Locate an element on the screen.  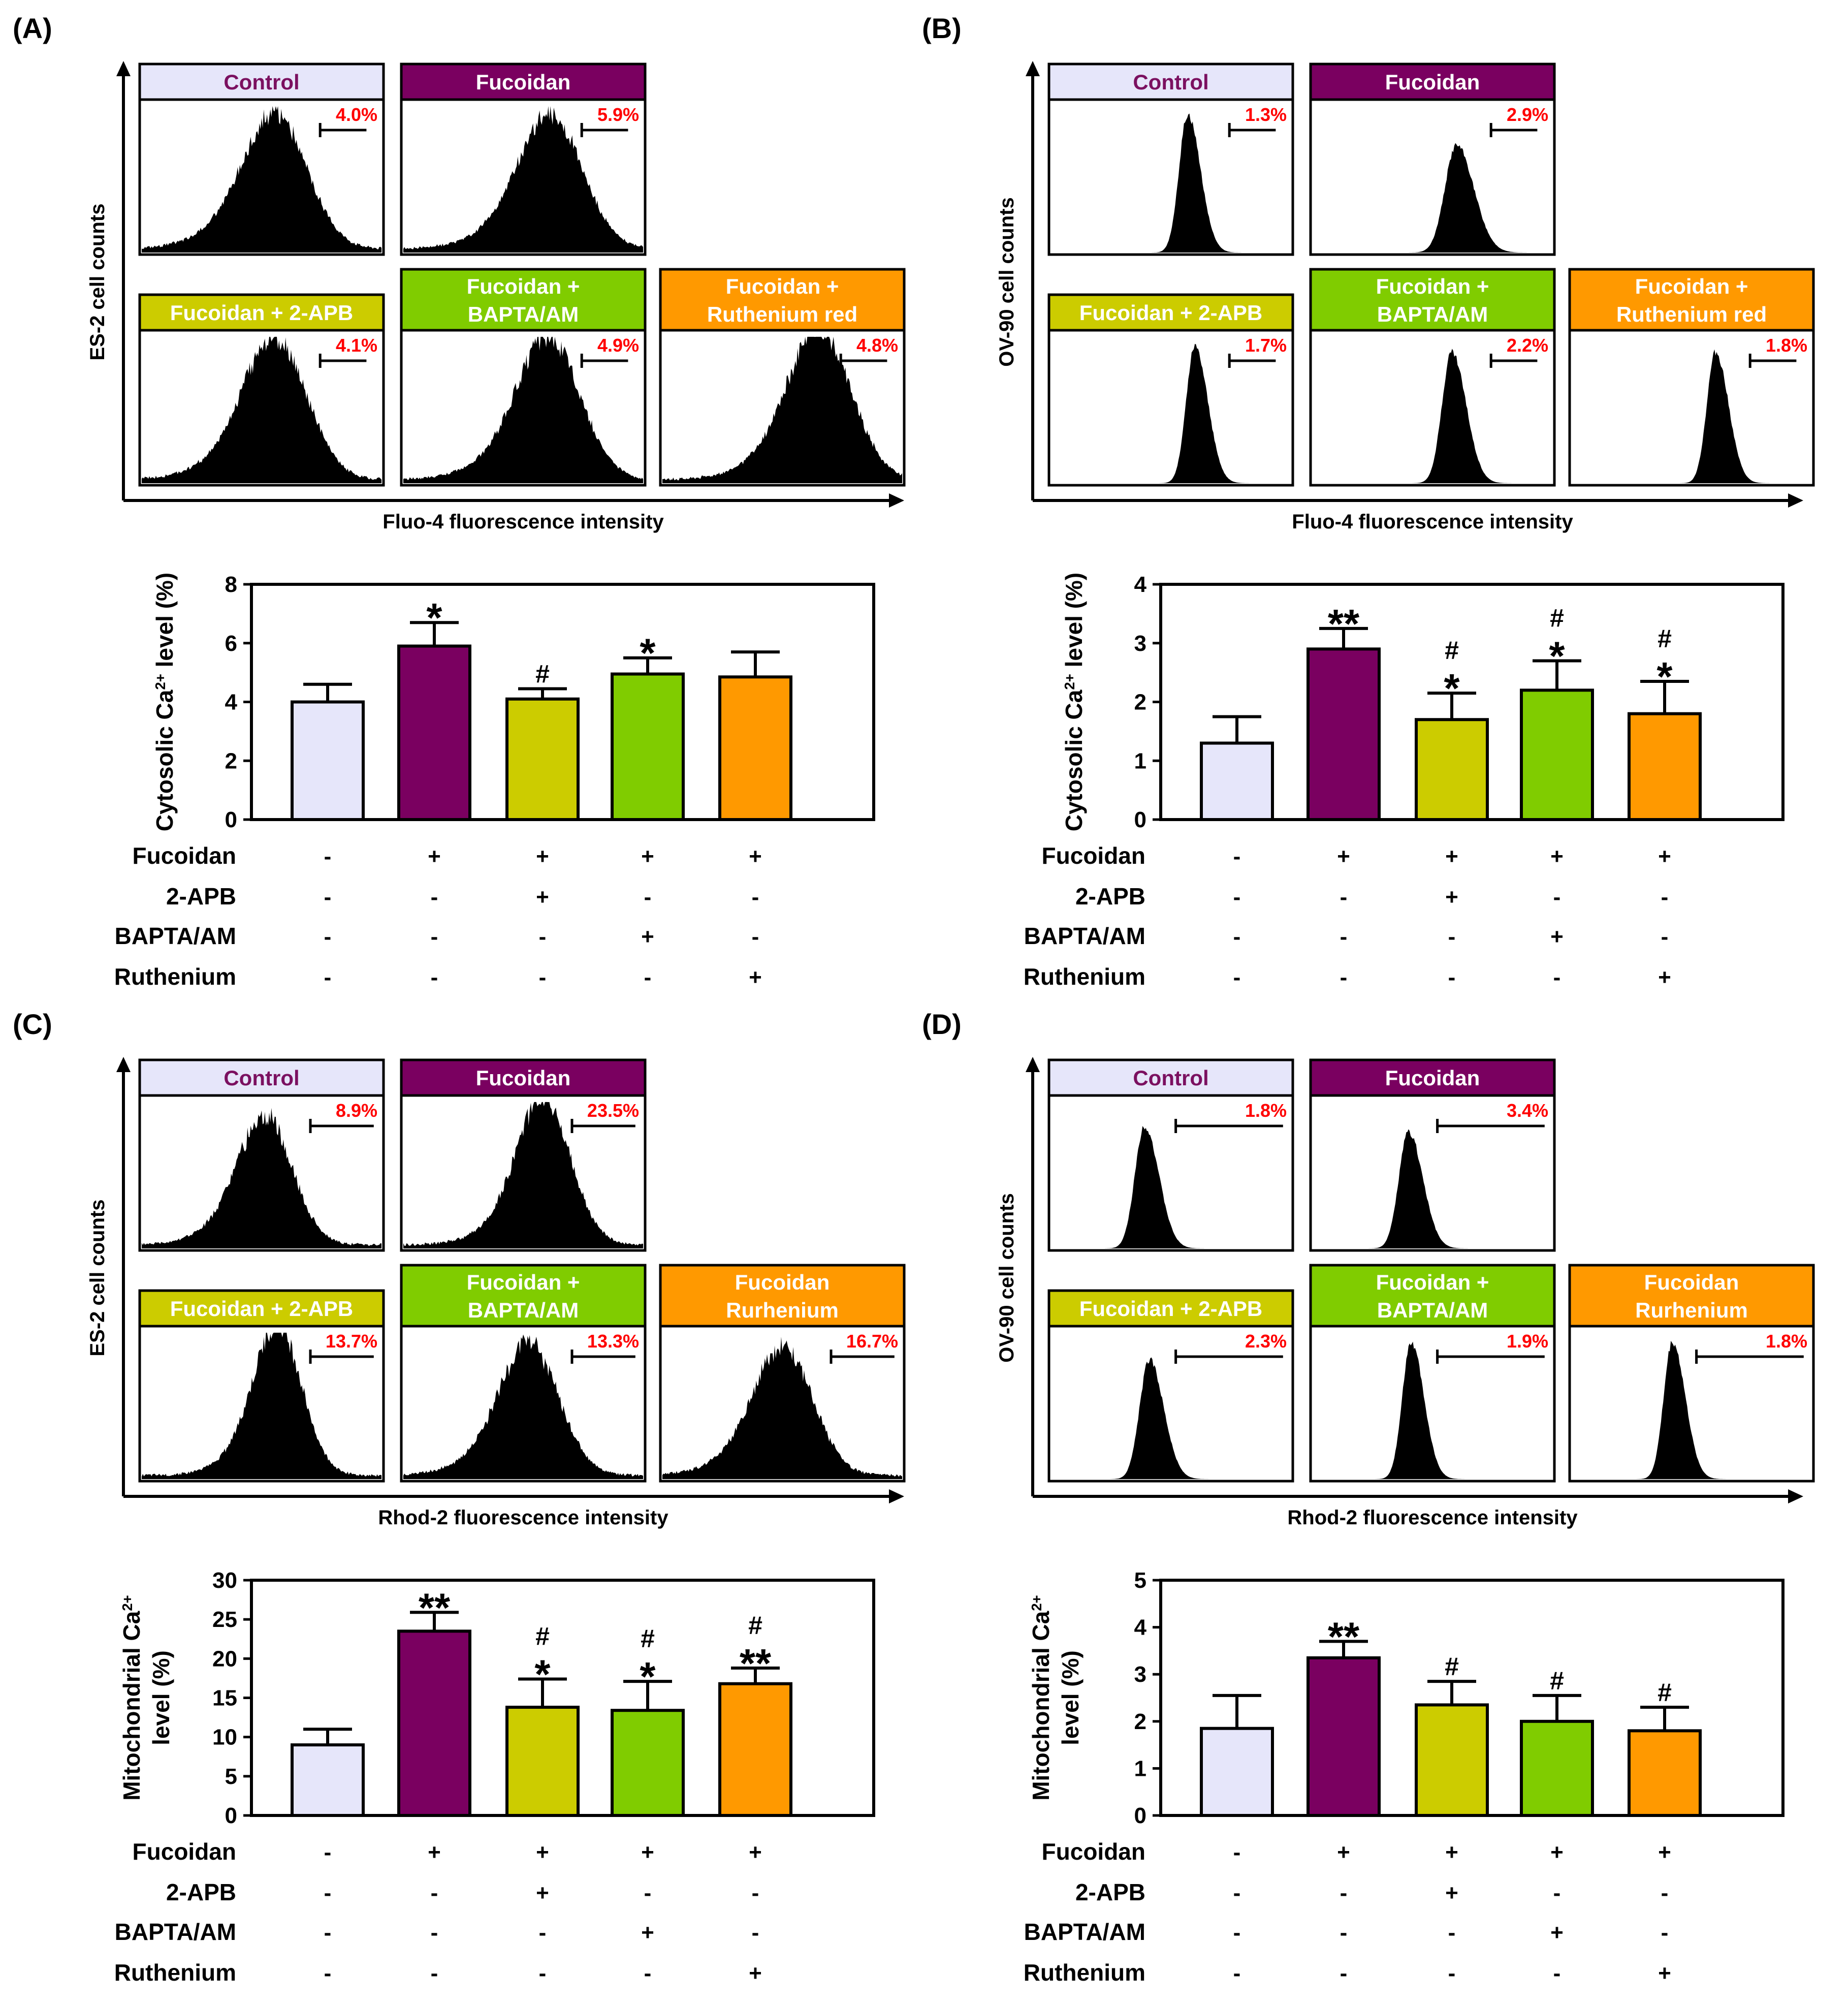
gate-percentage: 5.9% is located at coordinates (618, 114).